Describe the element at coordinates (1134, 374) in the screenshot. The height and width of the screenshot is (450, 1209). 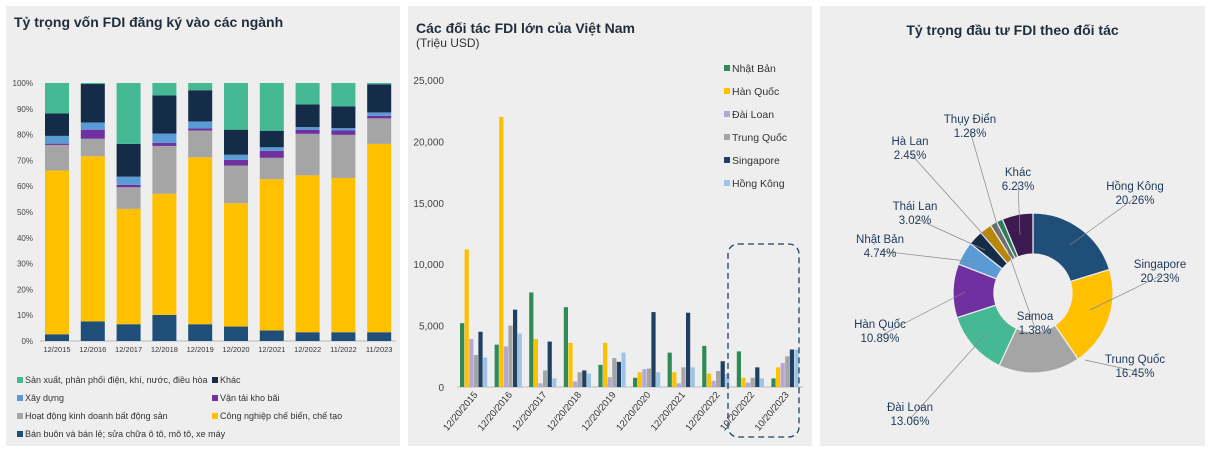
I see `slice-value: 16.45%` at that location.